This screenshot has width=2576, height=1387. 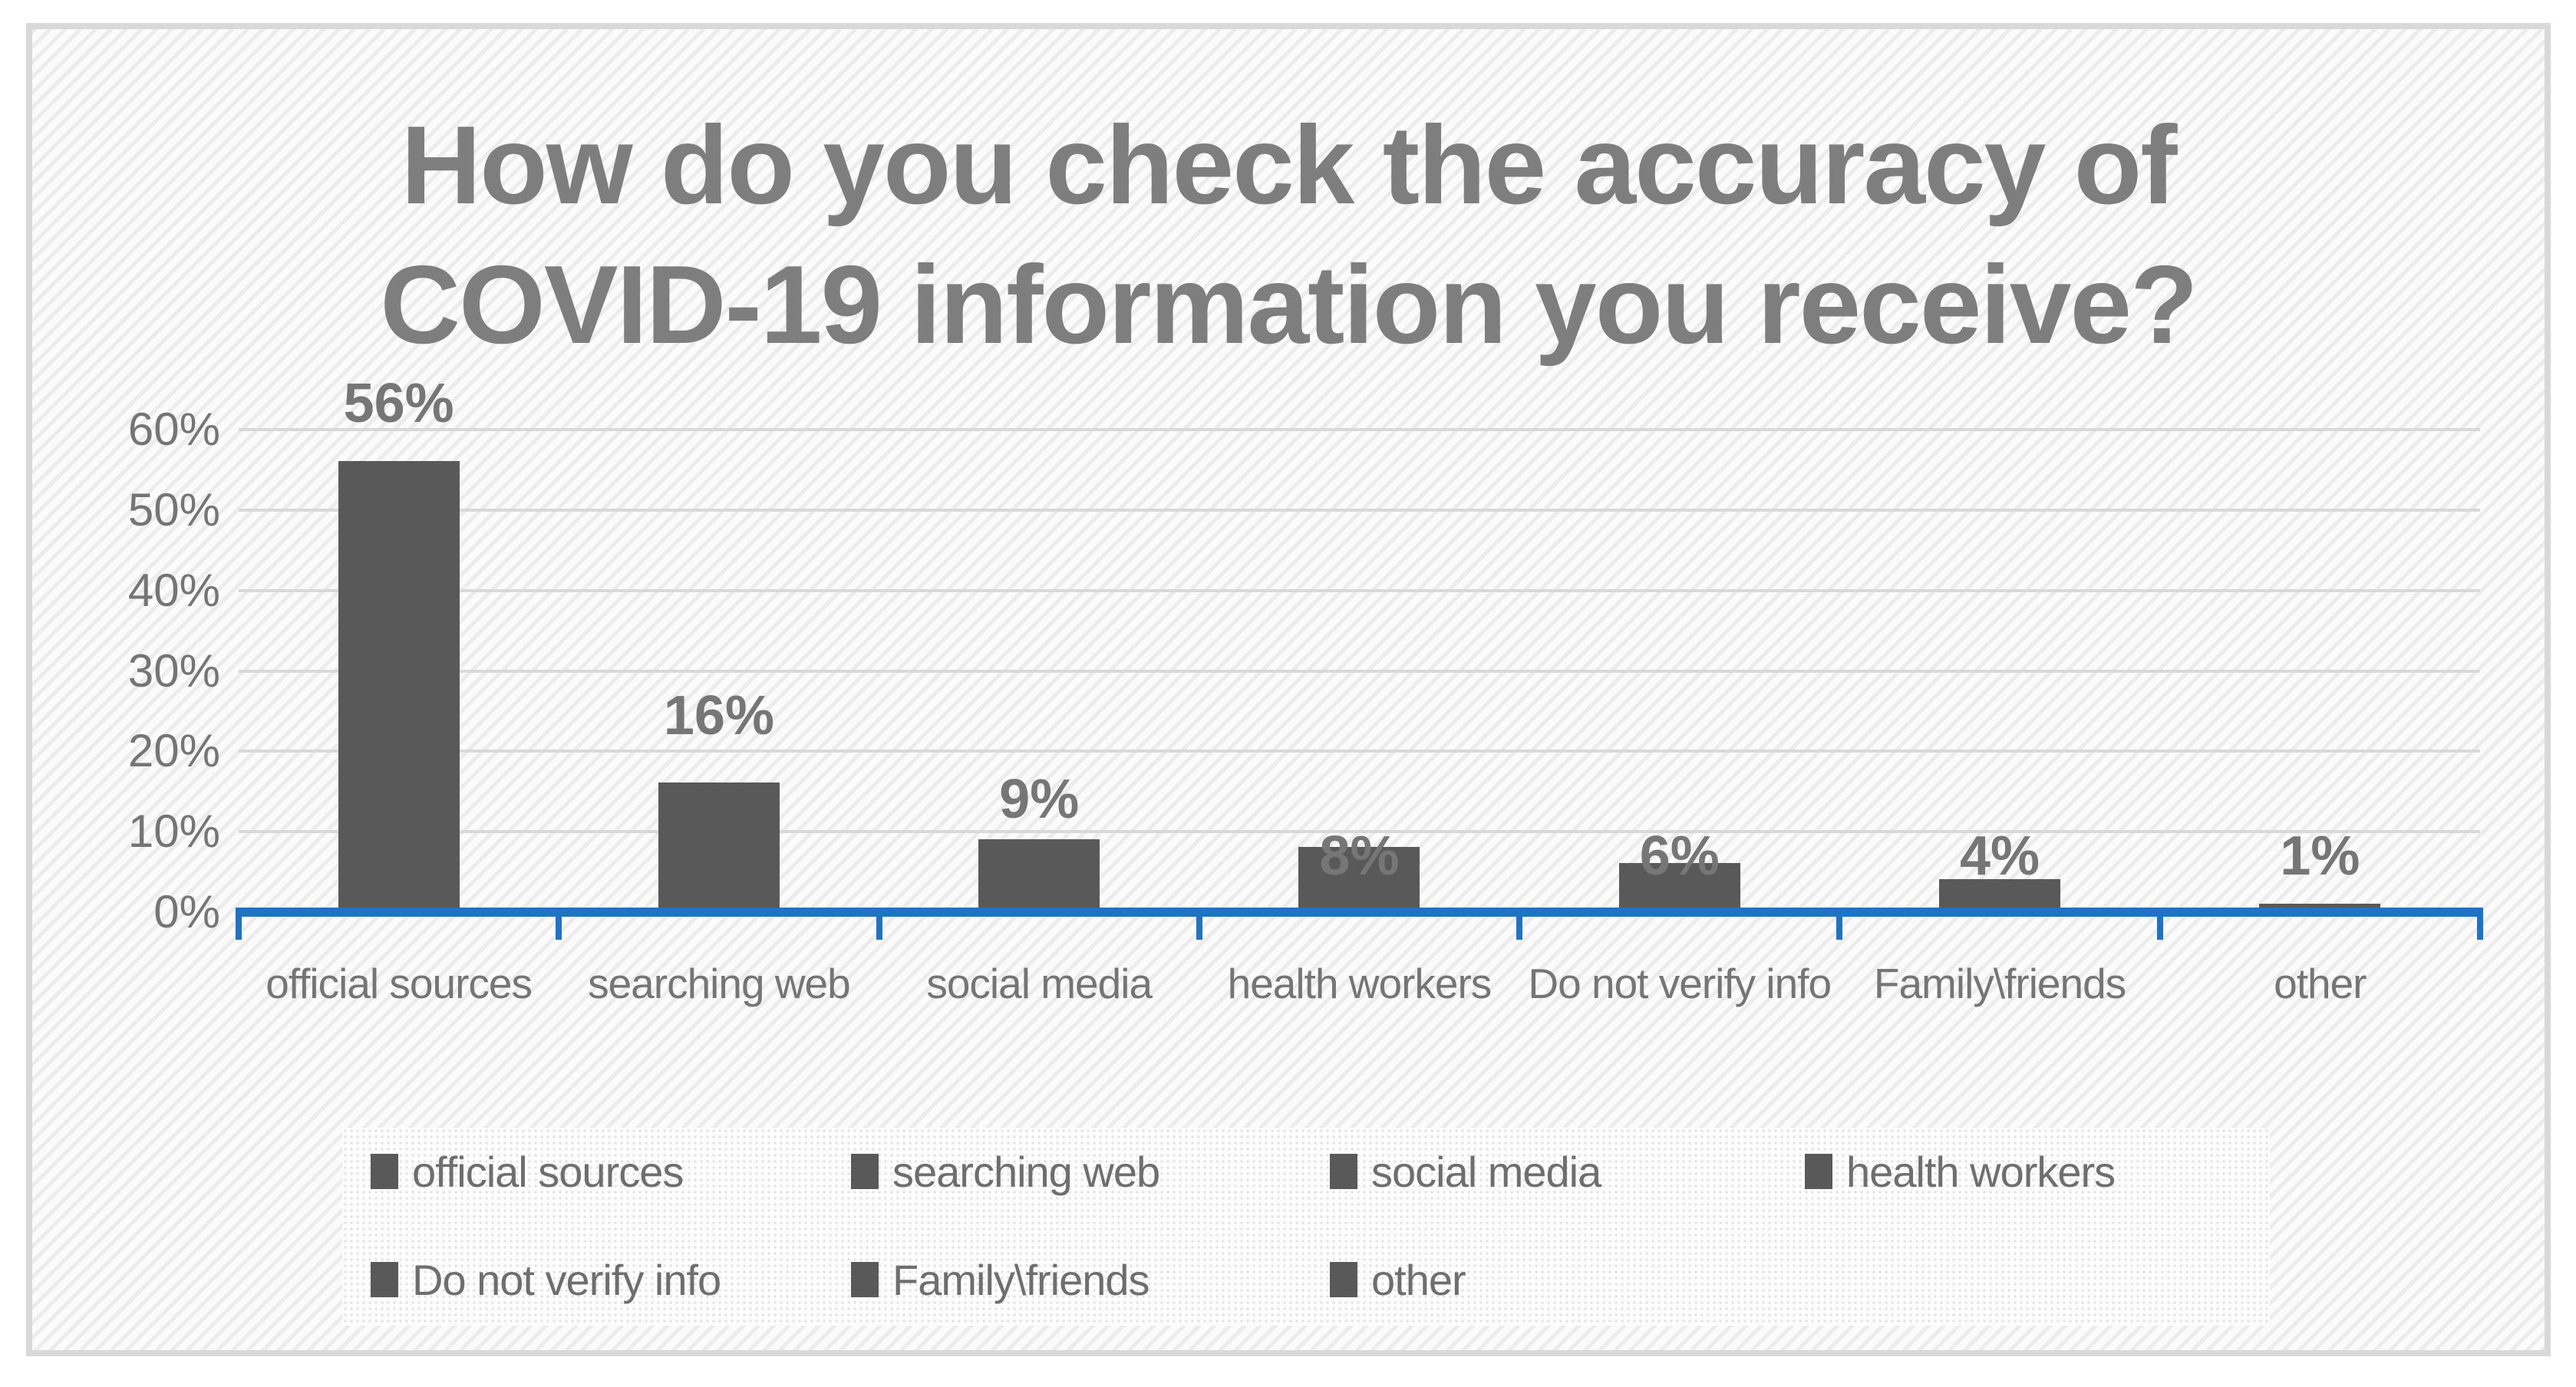 What do you see at coordinates (186, 911) in the screenshot?
I see `y-axis-tick-label: 0%` at bounding box center [186, 911].